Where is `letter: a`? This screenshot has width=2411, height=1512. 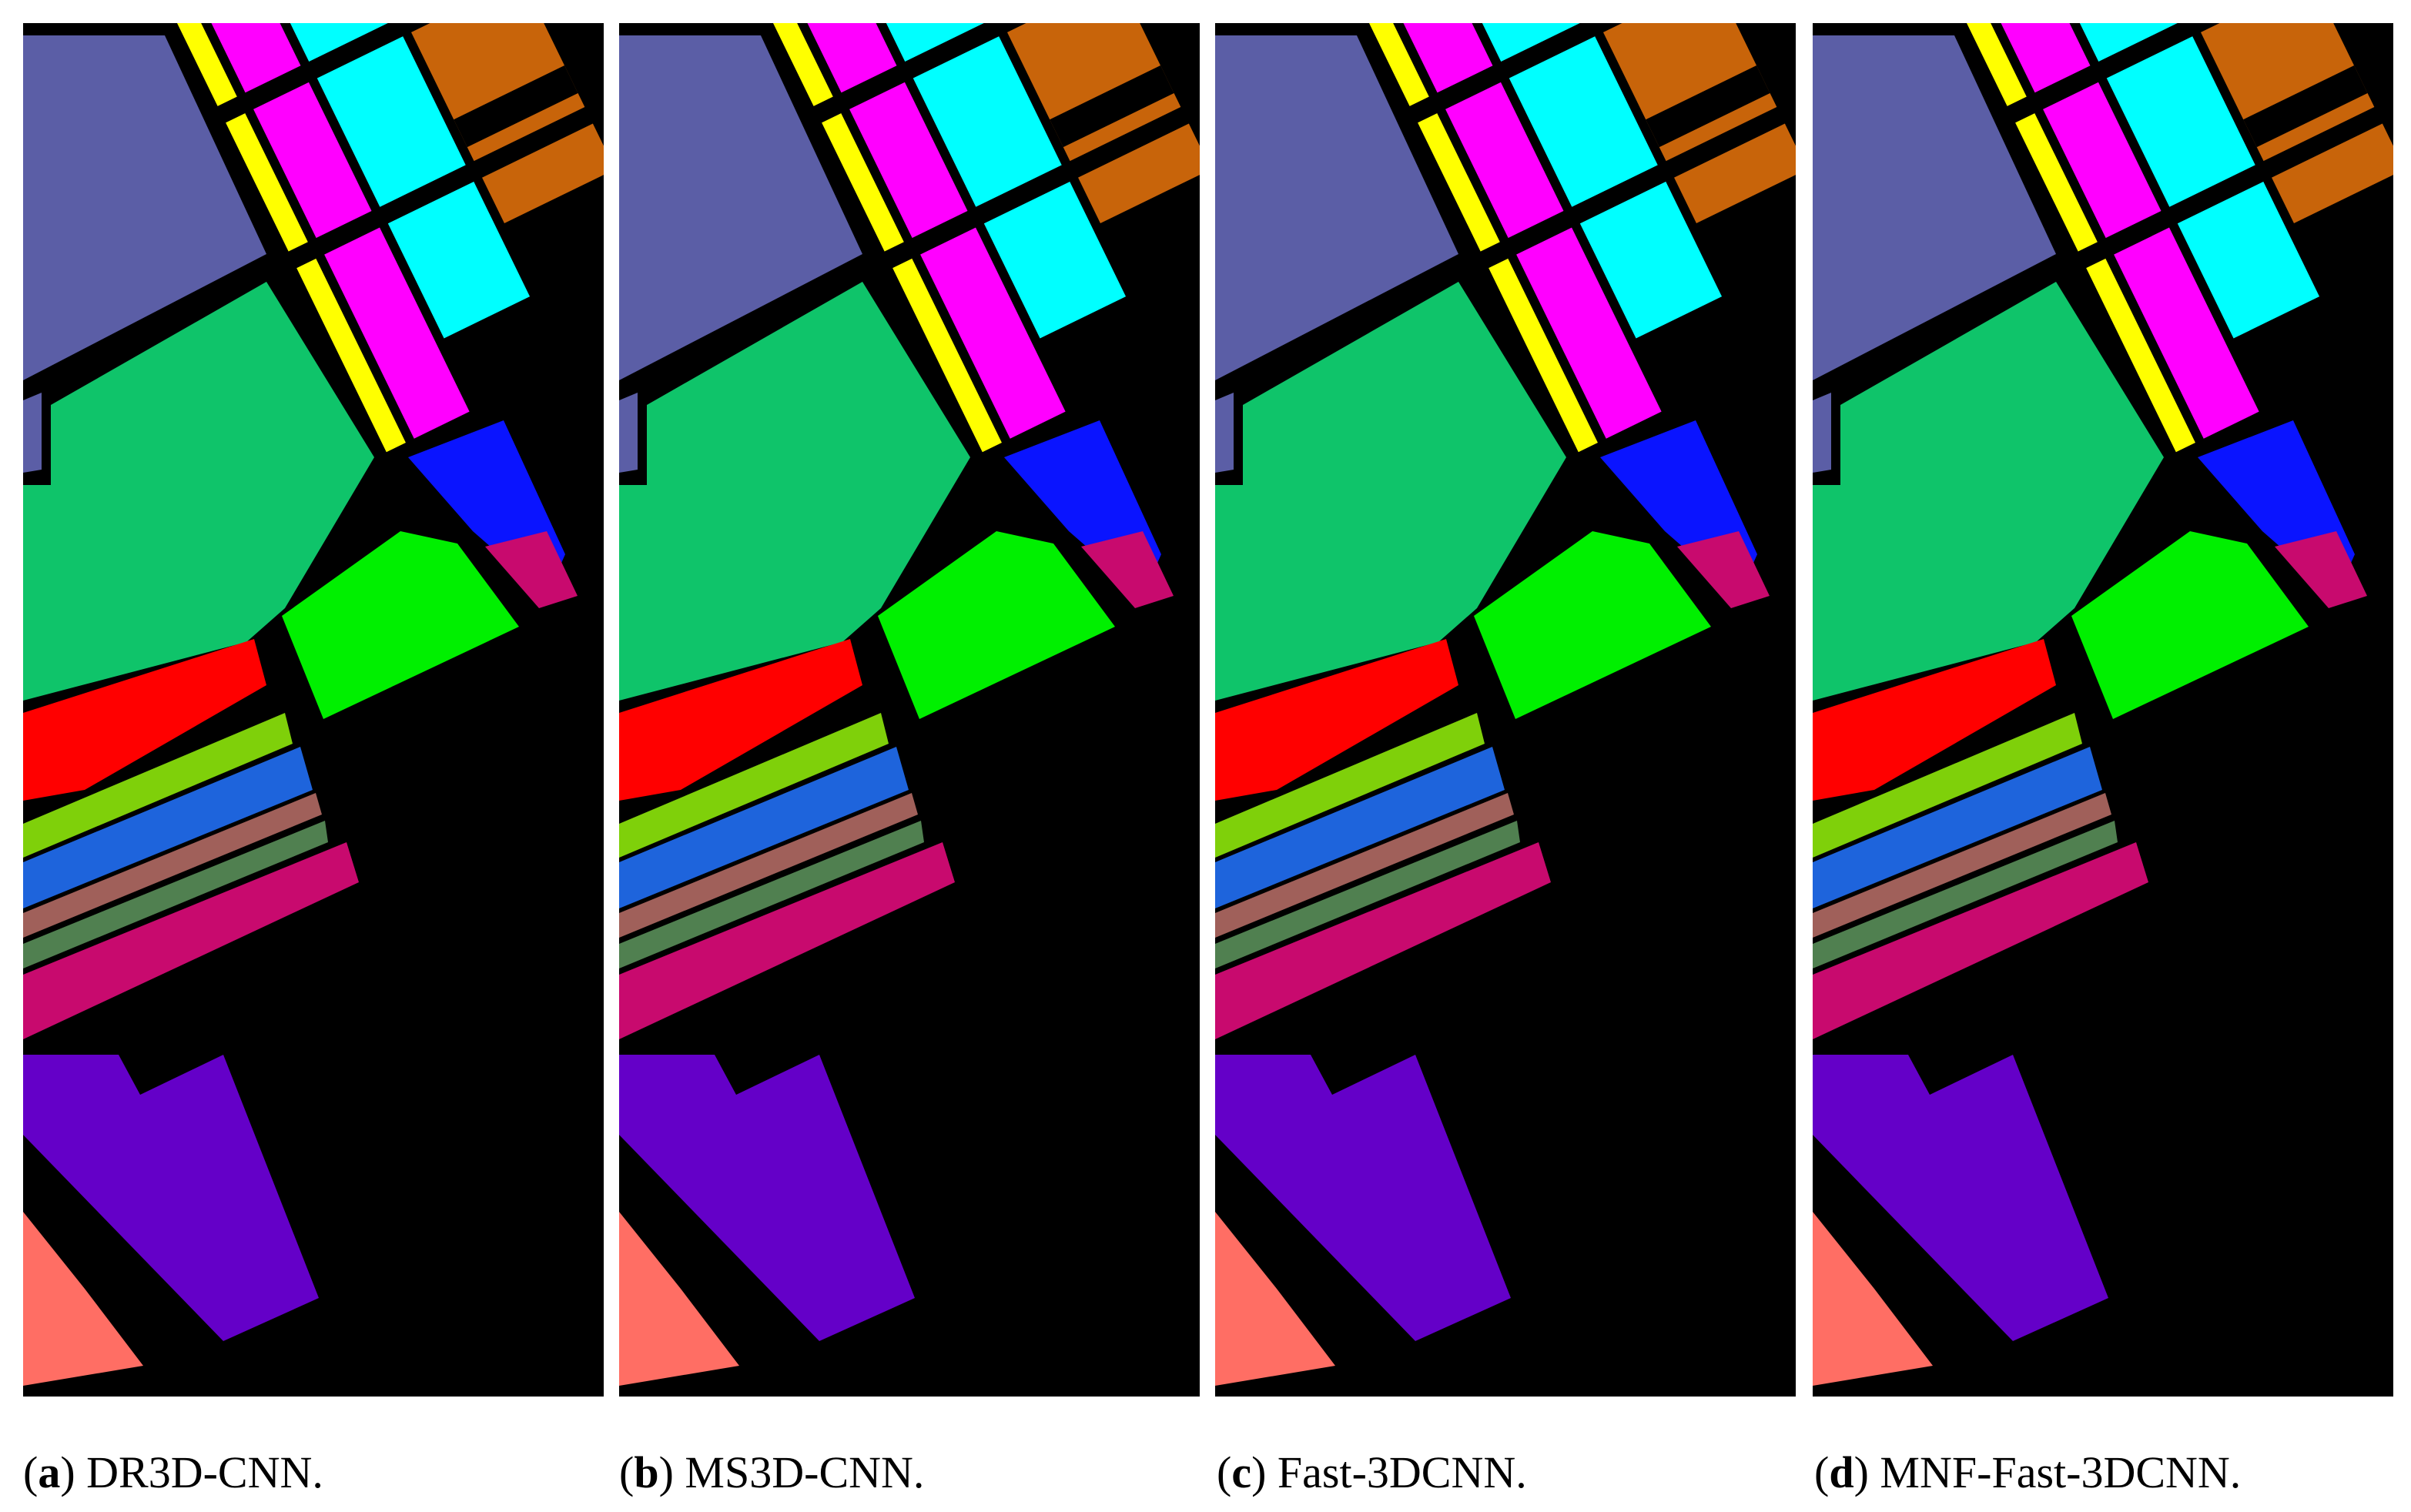 letter: a is located at coordinates (49, 1472).